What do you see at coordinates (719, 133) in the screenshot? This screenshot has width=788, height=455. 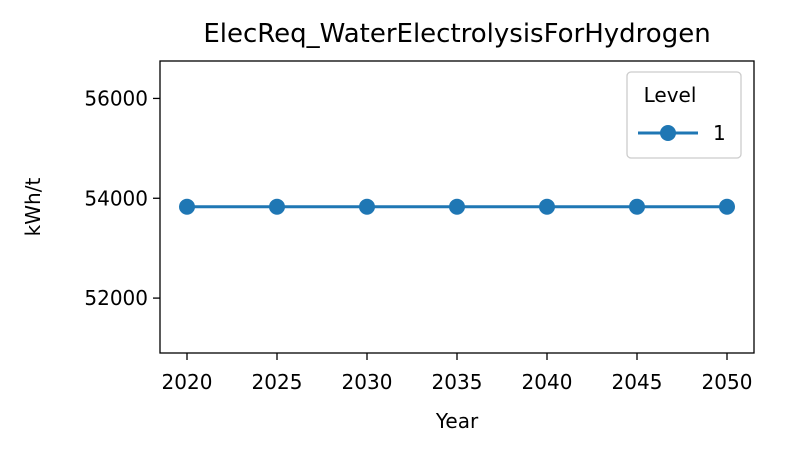 I see `legend-series-label: 1` at bounding box center [719, 133].